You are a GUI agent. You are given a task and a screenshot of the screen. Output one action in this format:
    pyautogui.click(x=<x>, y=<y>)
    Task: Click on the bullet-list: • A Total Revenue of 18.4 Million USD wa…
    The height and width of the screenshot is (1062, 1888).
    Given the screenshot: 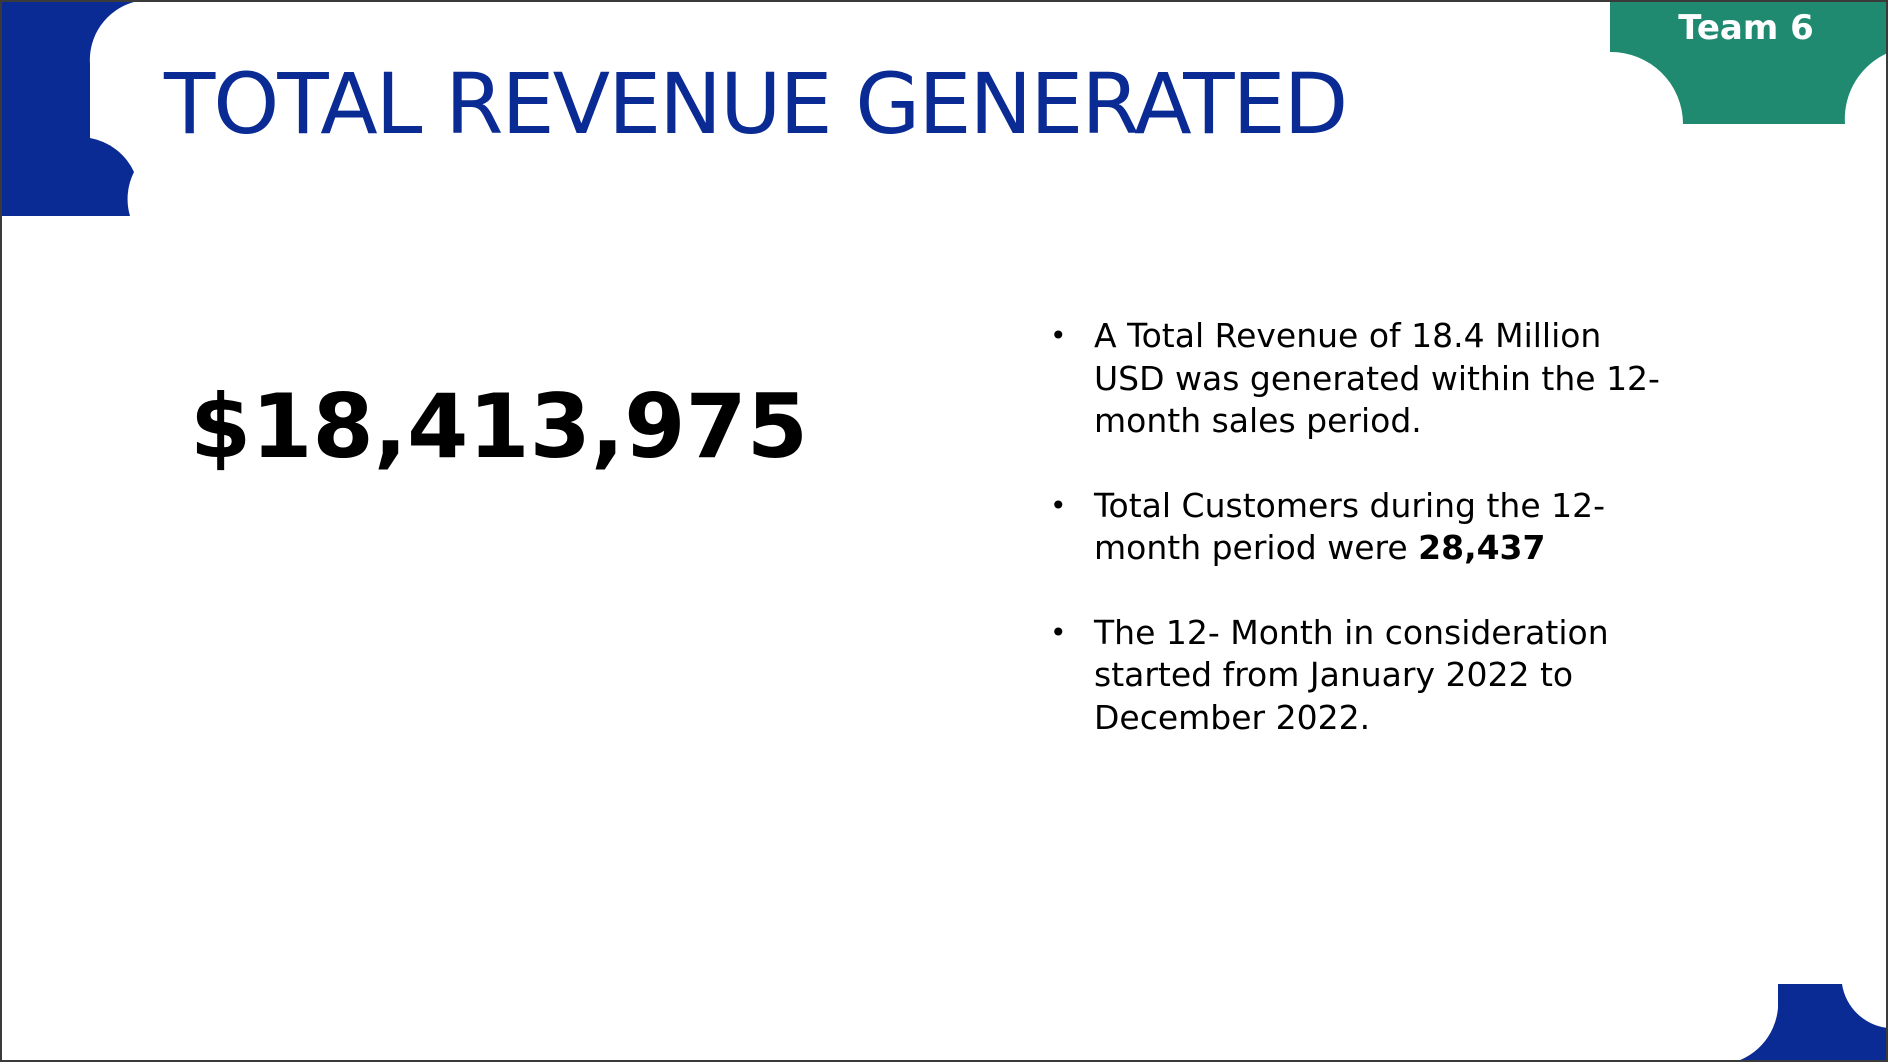 What is the action you would take?
    pyautogui.click(x=1359, y=548)
    